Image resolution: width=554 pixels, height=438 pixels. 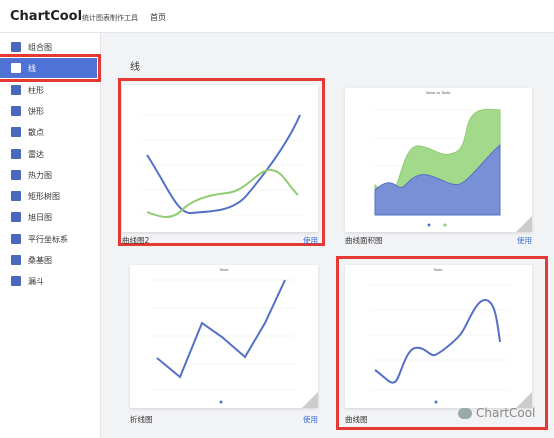 What do you see at coordinates (40, 175) in the screenshot?
I see `sidebar-label: 热力图` at bounding box center [40, 175].